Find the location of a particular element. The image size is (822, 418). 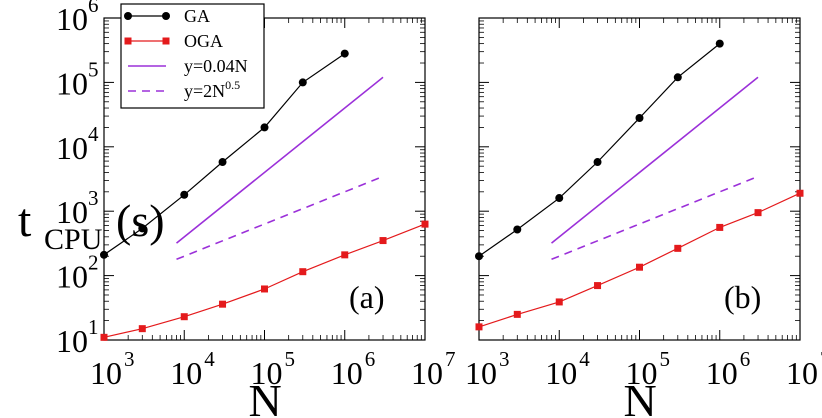

panel-label: (a) is located at coordinates (367, 297).